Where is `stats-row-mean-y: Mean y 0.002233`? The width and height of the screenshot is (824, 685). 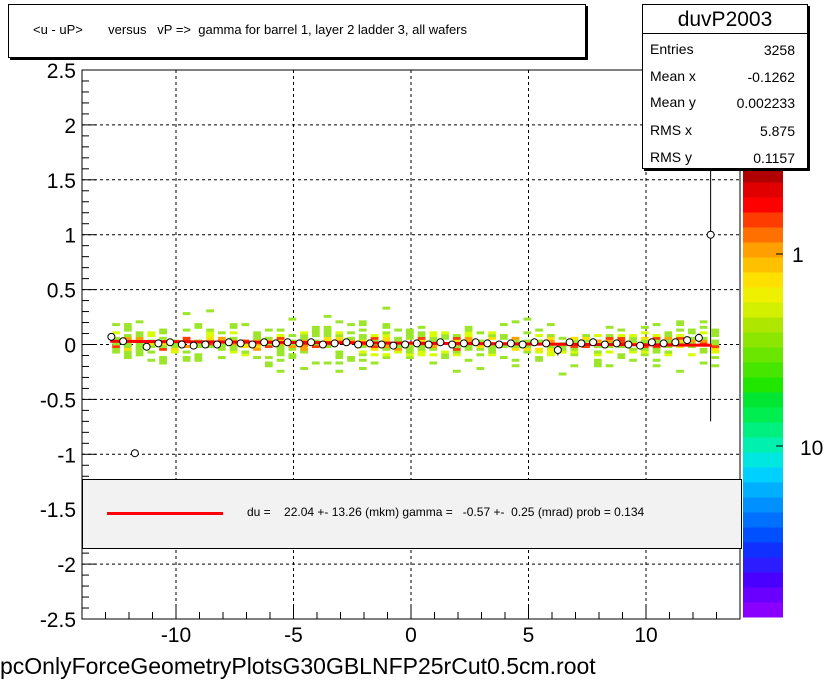 stats-row-mean-y: Mean y 0.002233 is located at coordinates (725, 103).